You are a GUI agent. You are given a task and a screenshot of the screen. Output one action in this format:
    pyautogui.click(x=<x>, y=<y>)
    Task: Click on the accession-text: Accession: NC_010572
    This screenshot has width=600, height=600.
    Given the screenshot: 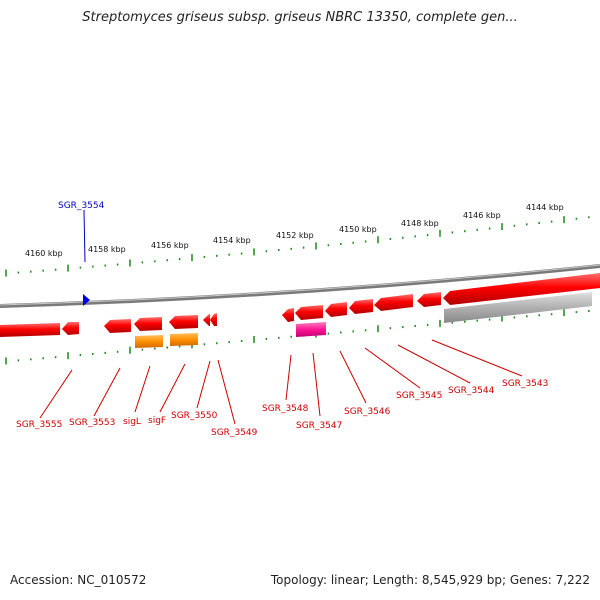 What is the action you would take?
    pyautogui.click(x=78, y=580)
    